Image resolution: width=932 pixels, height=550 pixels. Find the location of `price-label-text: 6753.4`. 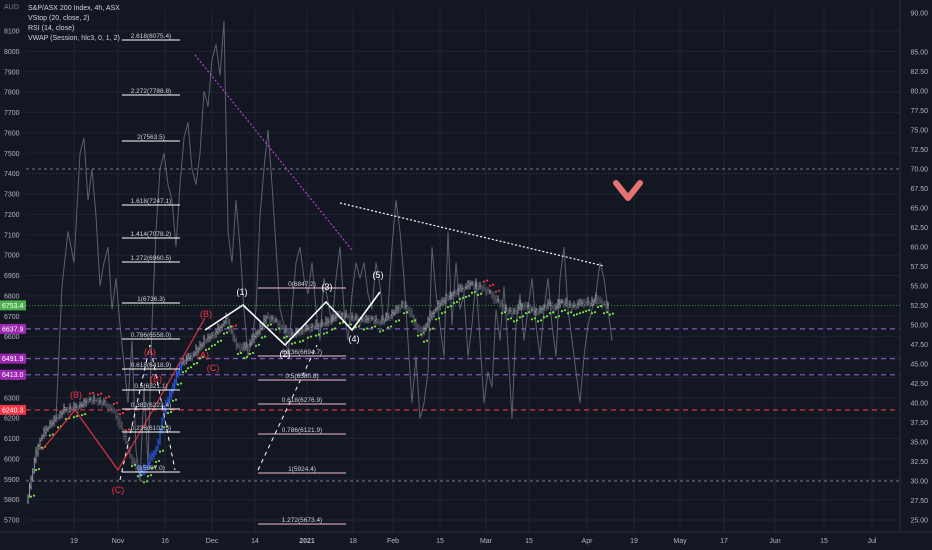

price-label-text: 6753.4 is located at coordinates (13, 306).